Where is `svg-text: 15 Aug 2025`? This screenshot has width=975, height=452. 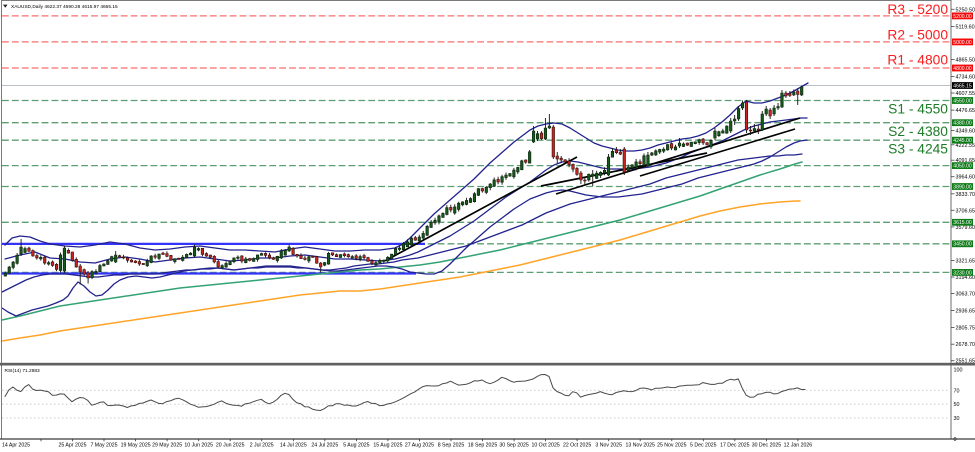 svg-text: 15 Aug 2025 is located at coordinates (387, 446).